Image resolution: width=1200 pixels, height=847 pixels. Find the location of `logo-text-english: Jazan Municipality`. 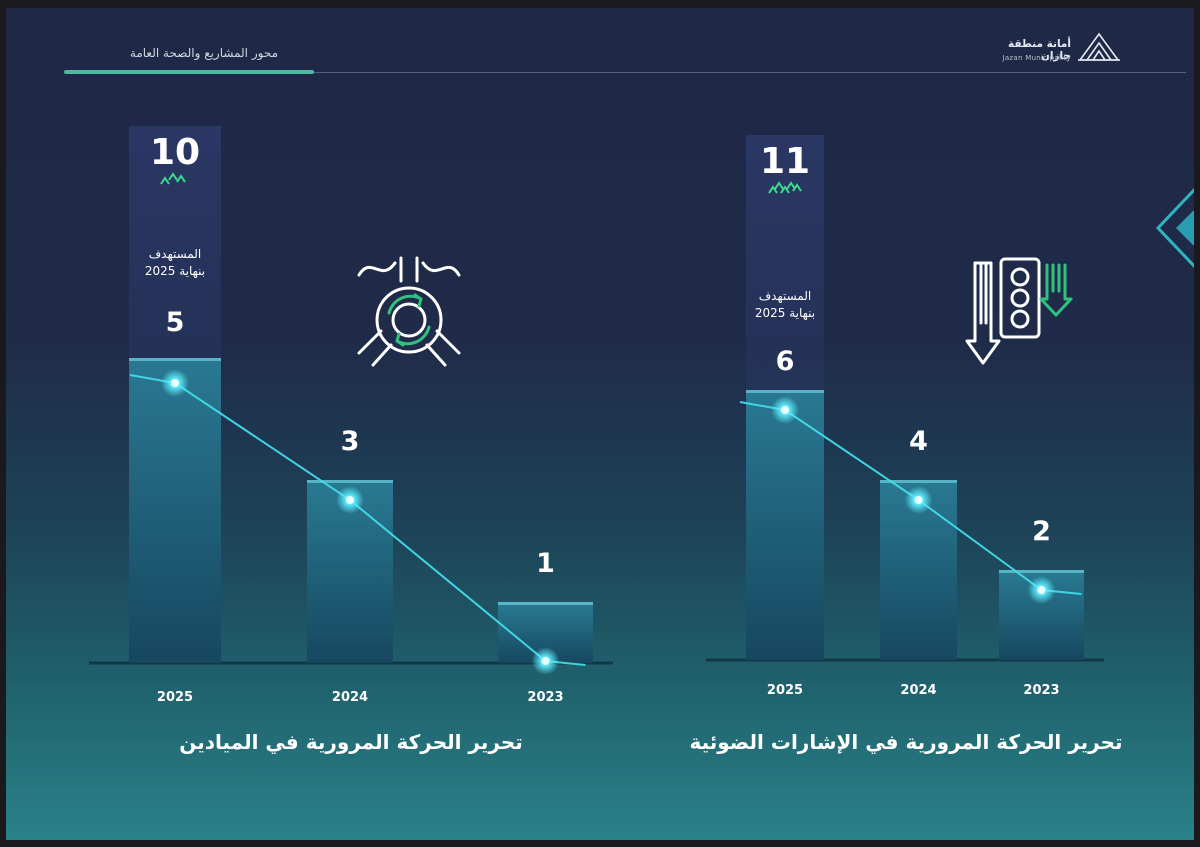

logo-text-english: Jazan Municipality is located at coordinates (1036, 58).